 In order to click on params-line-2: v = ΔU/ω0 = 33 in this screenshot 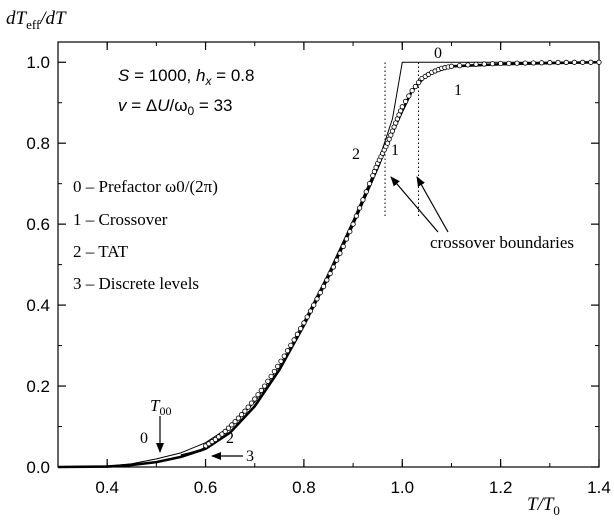, I will do `click(175, 107)`.